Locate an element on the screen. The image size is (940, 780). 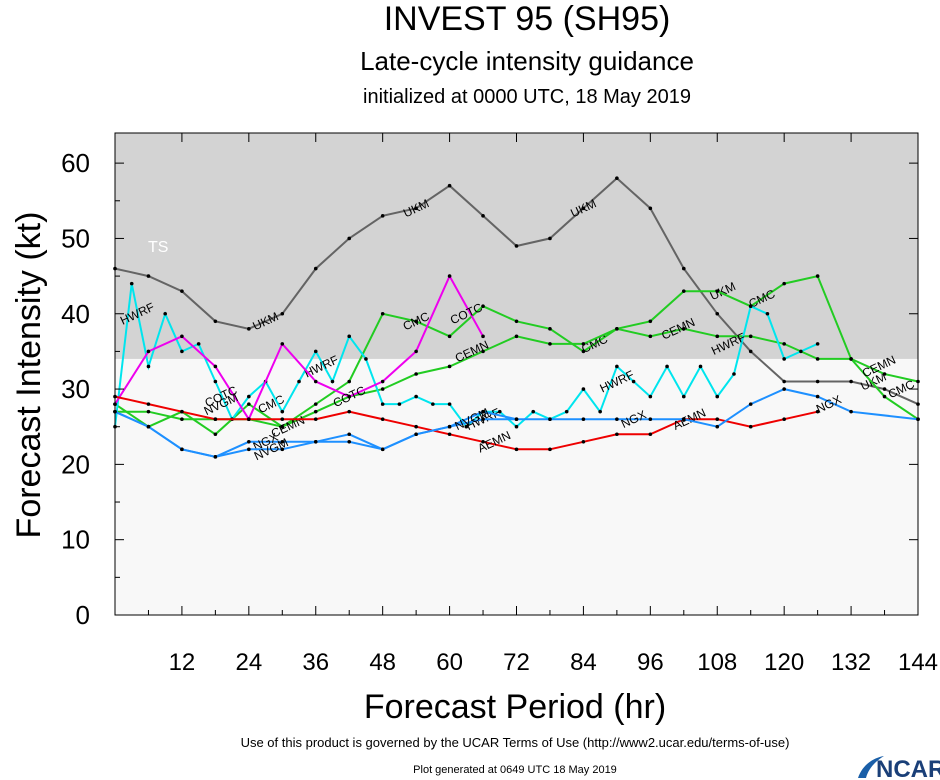
x-axis-label: Forecast Period (hr) is located at coordinates (515, 707).